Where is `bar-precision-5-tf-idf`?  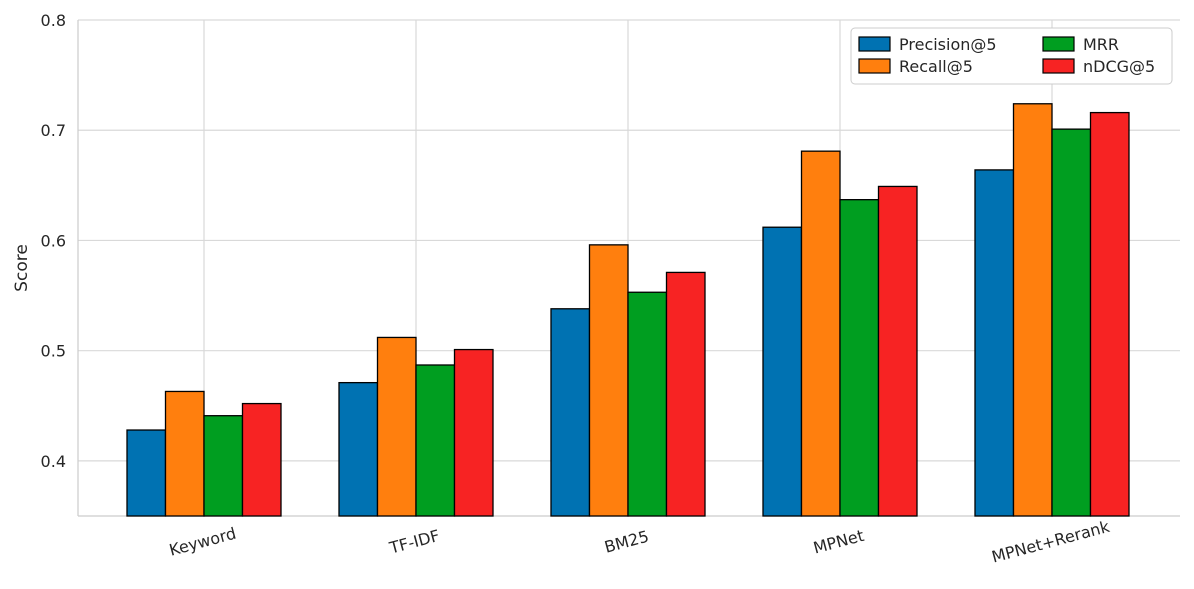 bar-precision-5-tf-idf is located at coordinates (358, 449).